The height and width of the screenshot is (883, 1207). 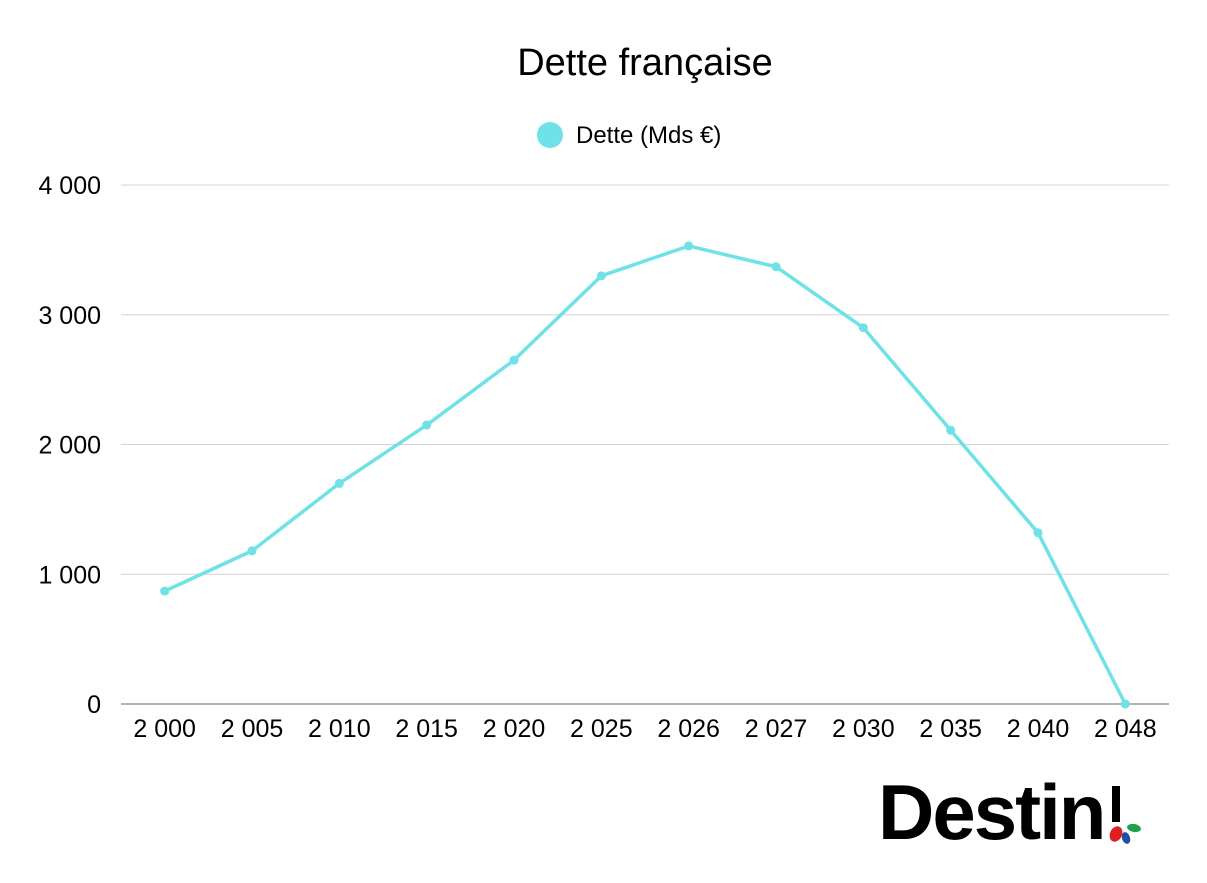 I want to click on x-tick-label: 2 015, so click(x=426, y=729).